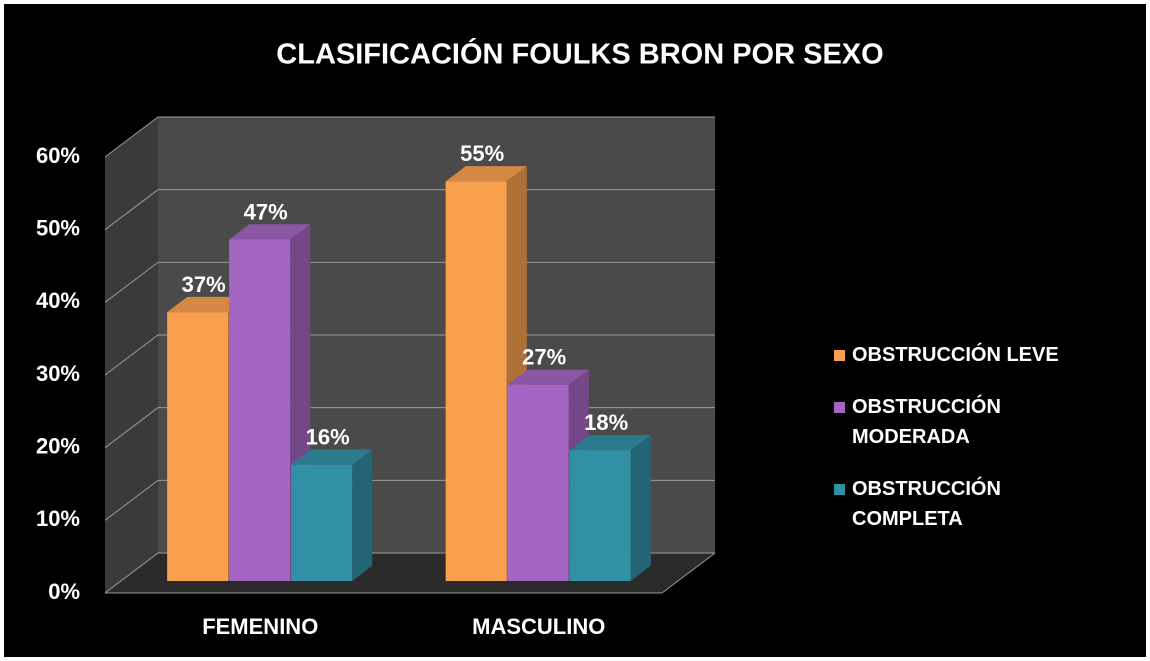 This screenshot has width=1150, height=661. I want to click on legend-label: OBSTRUCCIÓN COMPLETA, so click(926, 504).